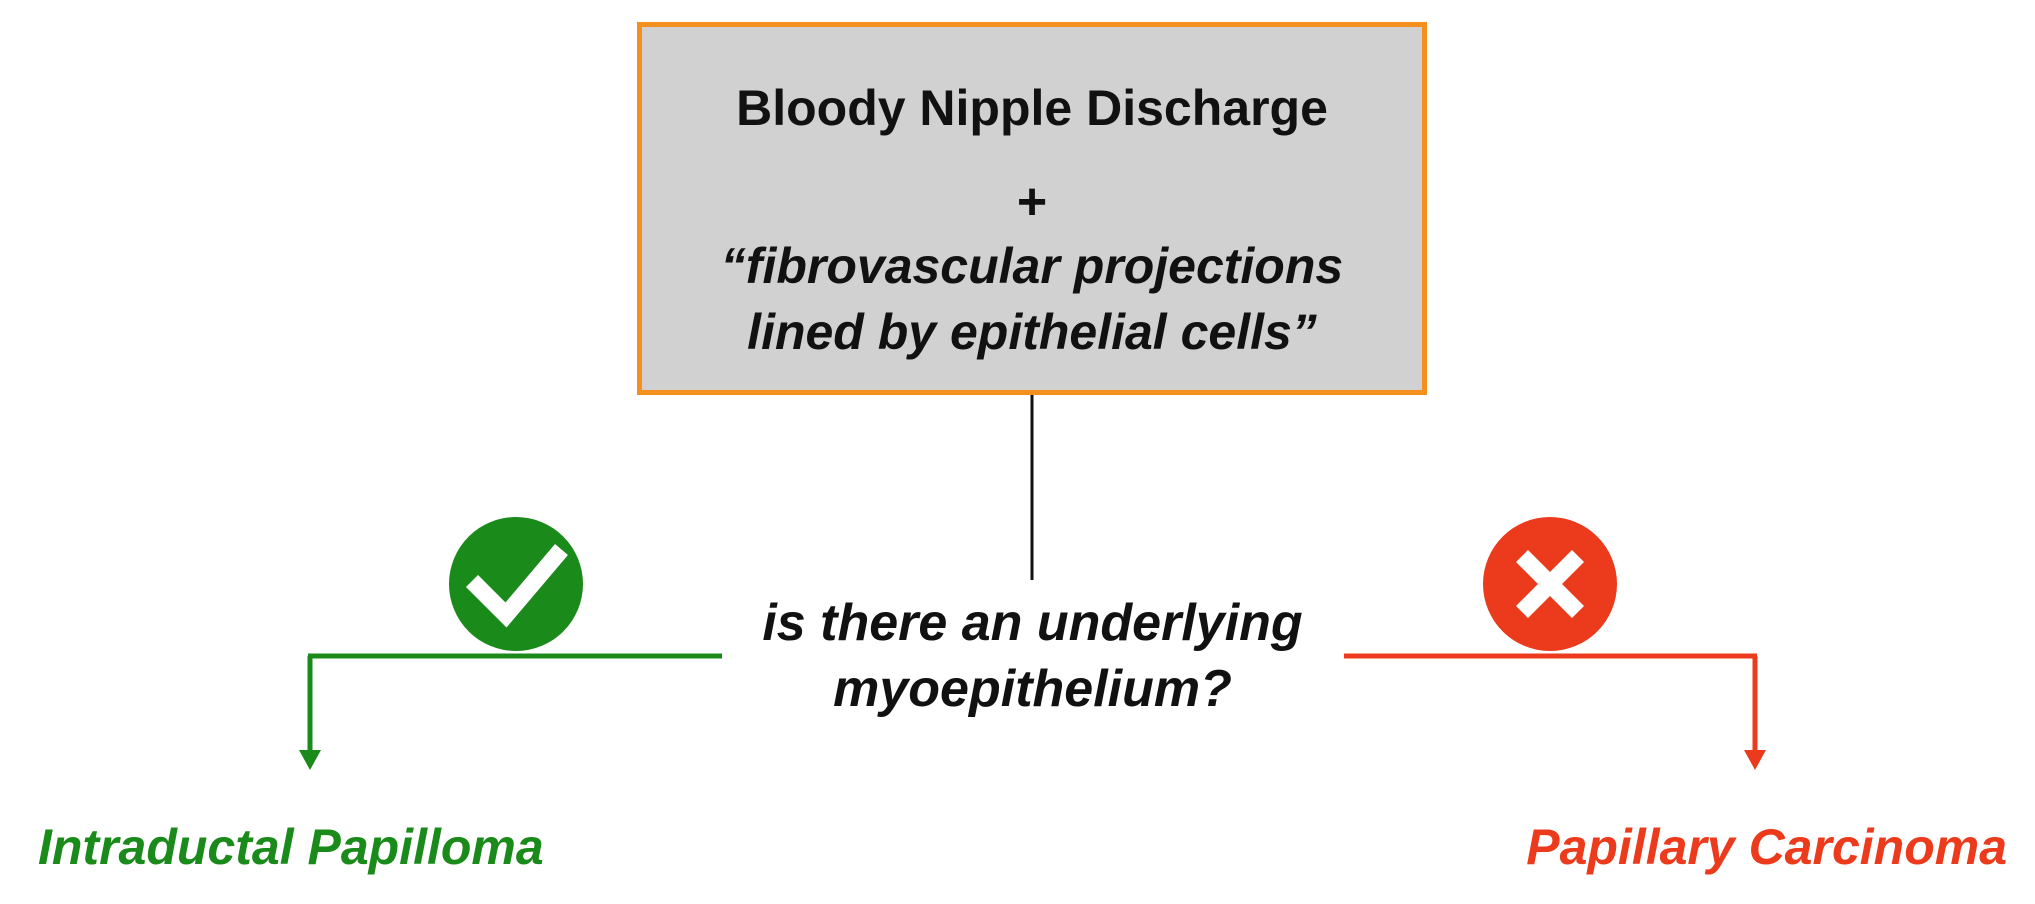  What do you see at coordinates (1032, 656) in the screenshot?
I see `decision-question: is there an underlying myoepithelium?` at bounding box center [1032, 656].